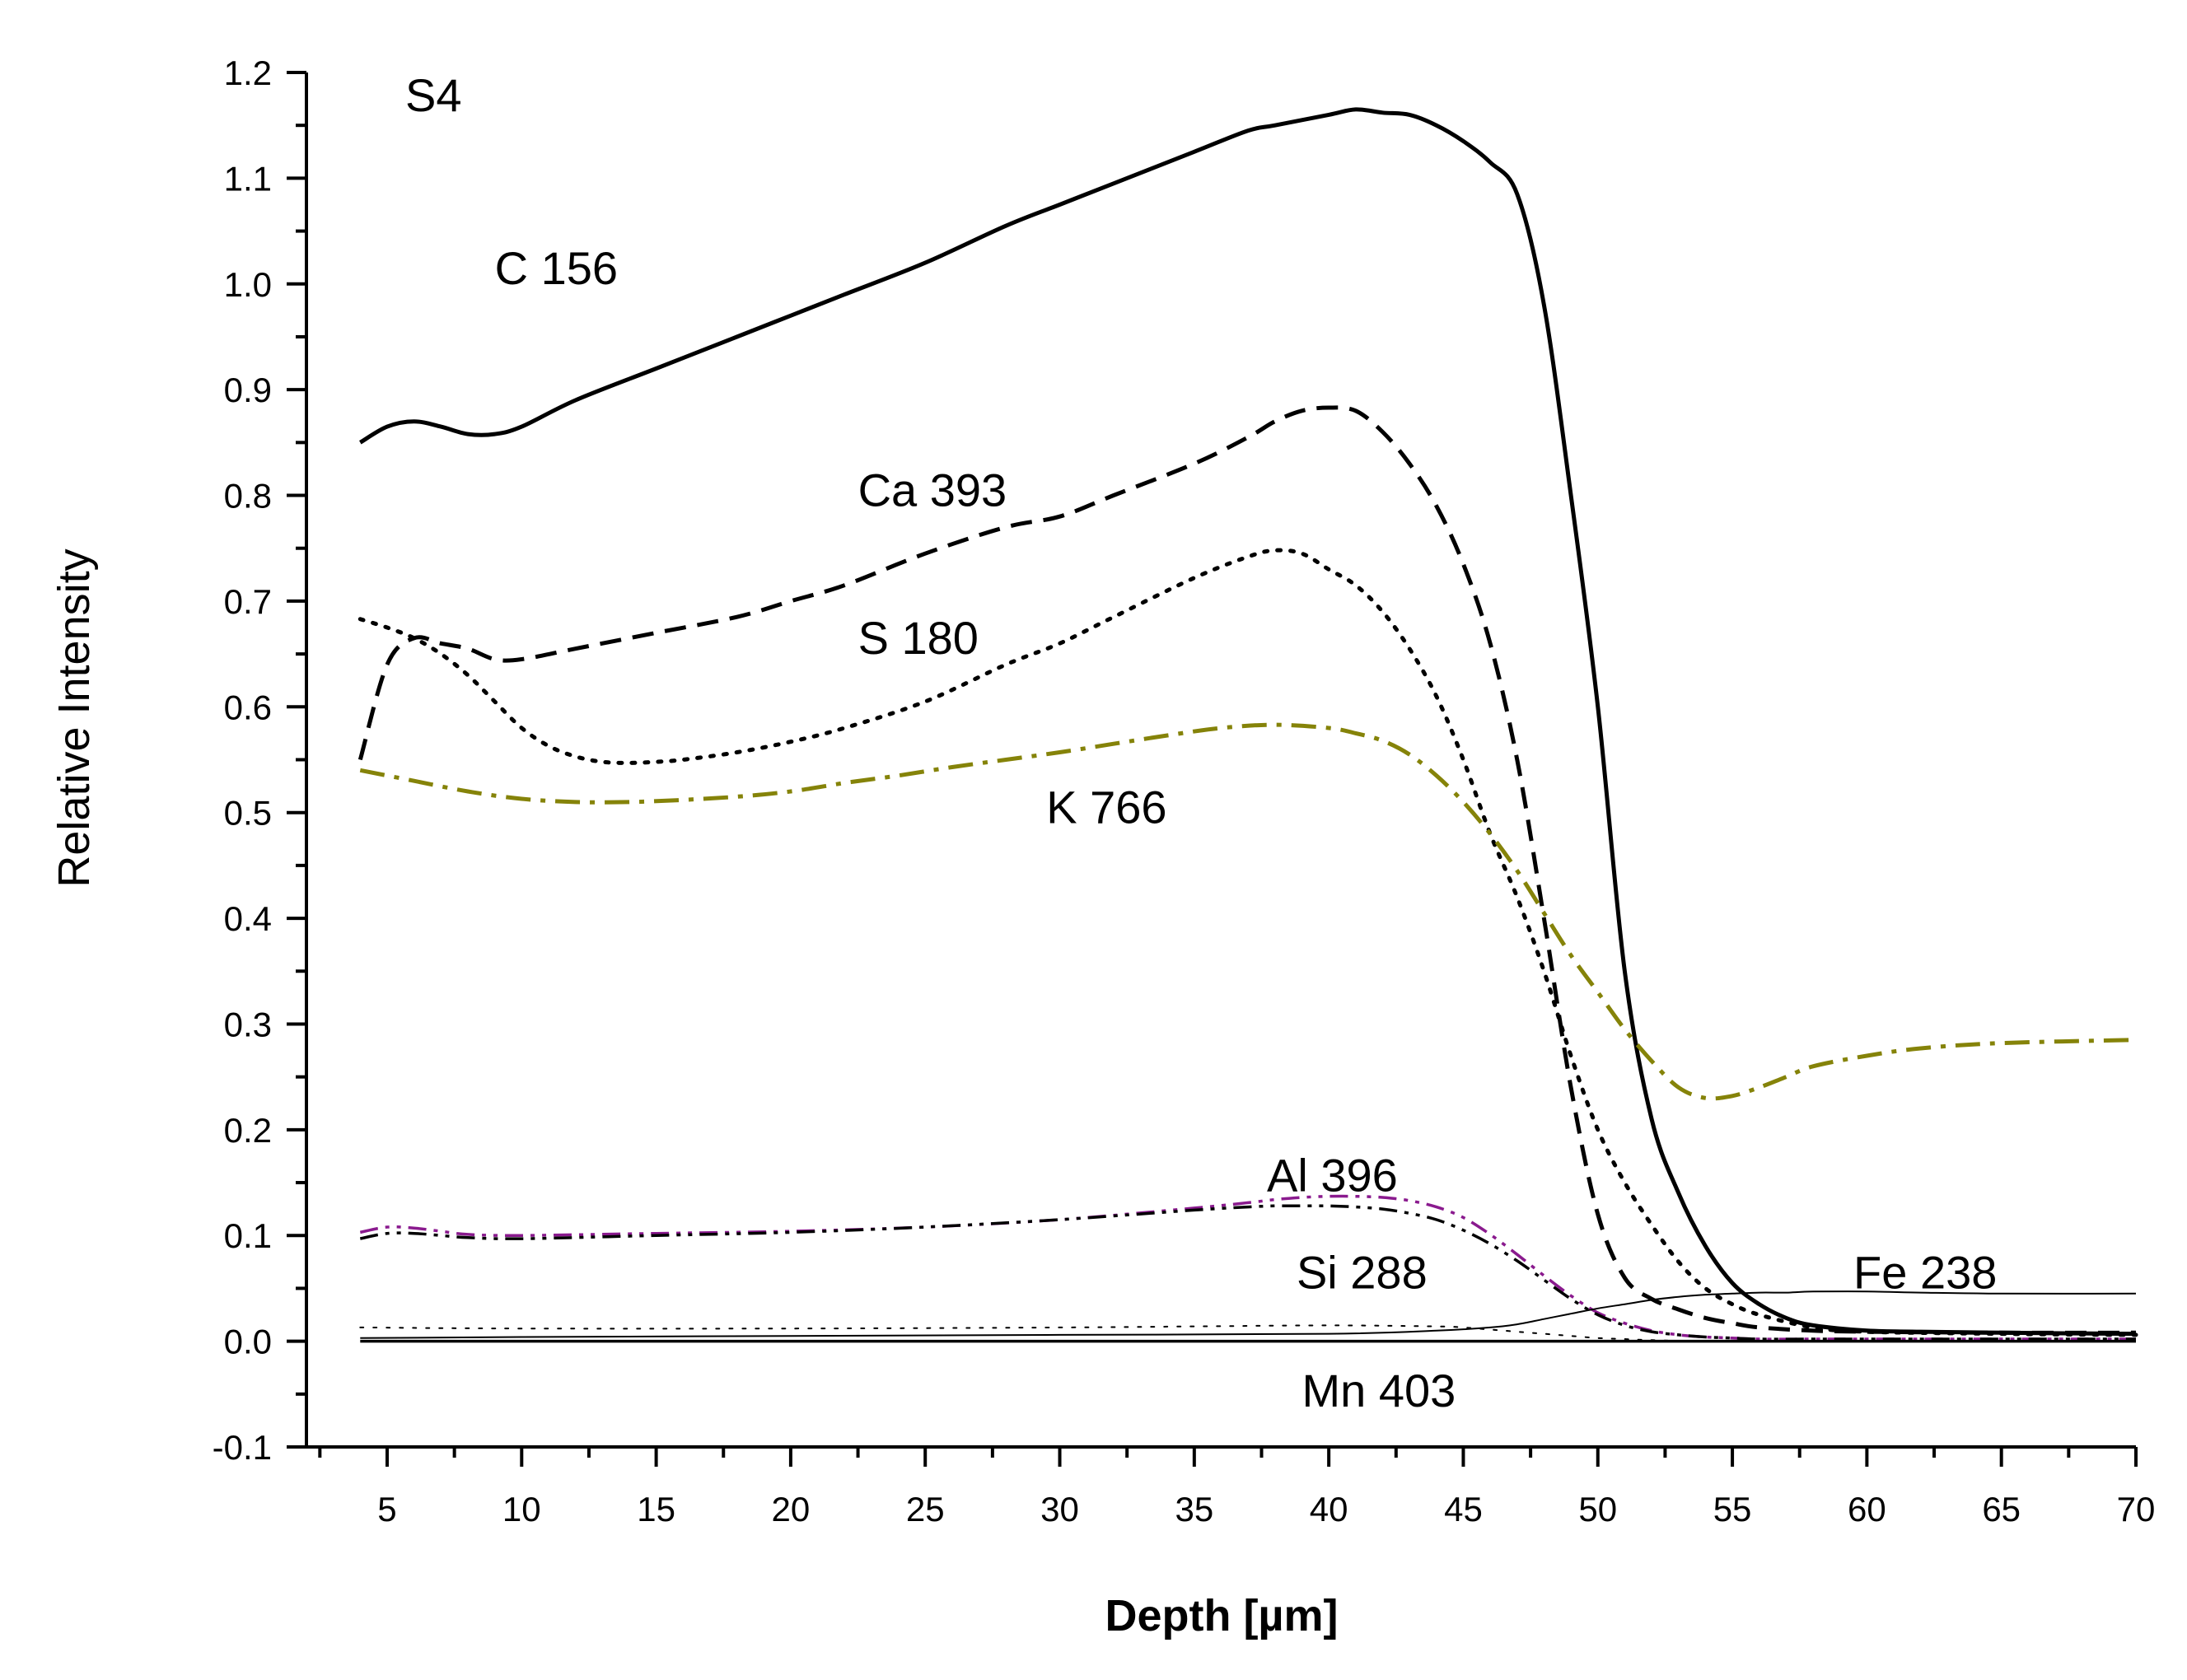 This screenshot has height=1680, width=2187. I want to click on y-tick-label: -0.1, so click(242, 1447).